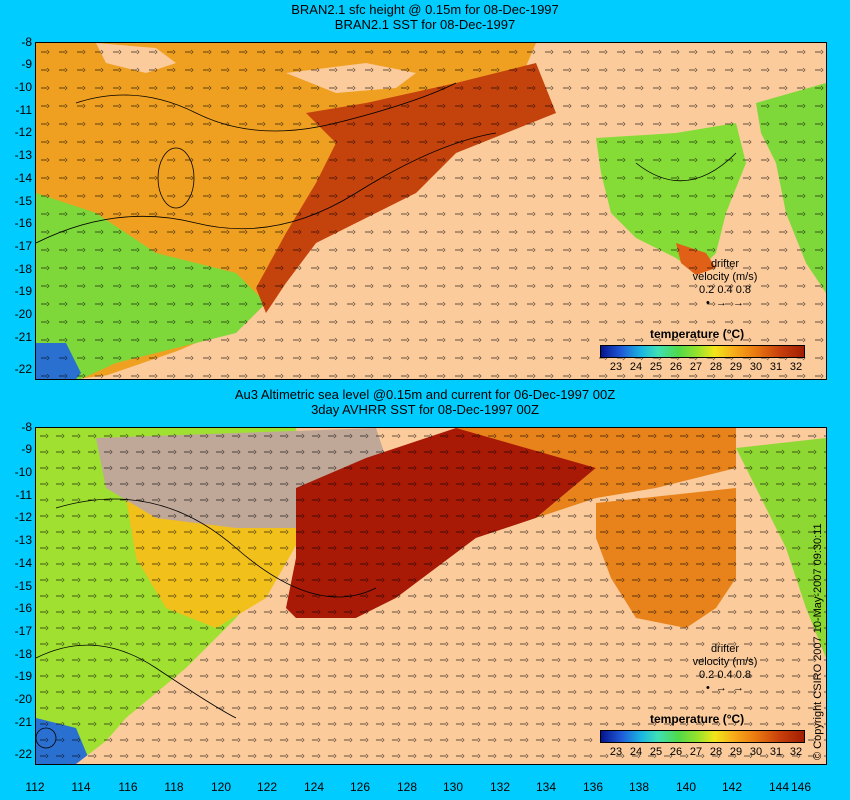  What do you see at coordinates (732, 787) in the screenshot?
I see `x-tick: 142` at bounding box center [732, 787].